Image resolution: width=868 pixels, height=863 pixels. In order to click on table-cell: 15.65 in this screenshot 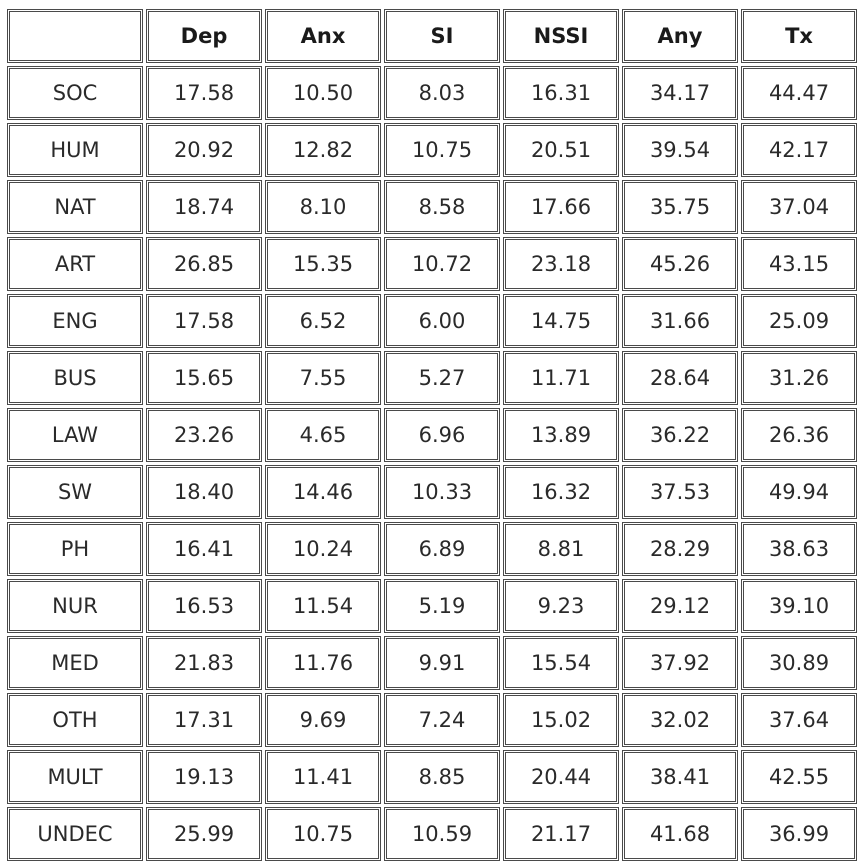, I will do `click(204, 378)`.